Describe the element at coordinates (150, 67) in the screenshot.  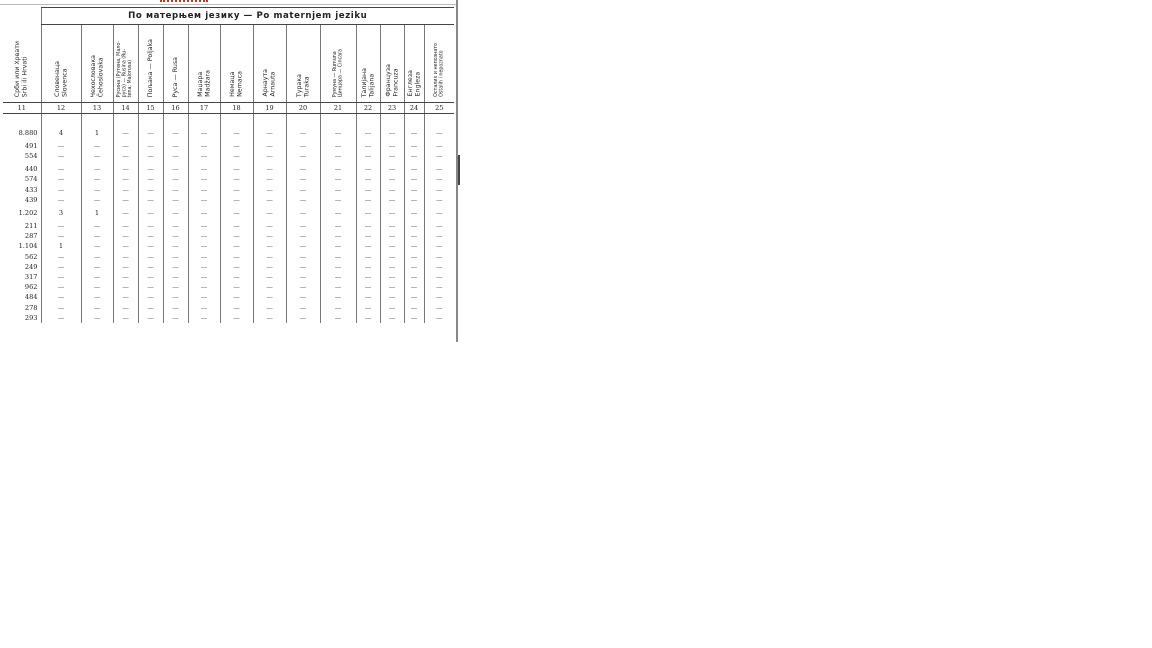
I see `column-header-label: Пољака — Poljaka` at that location.